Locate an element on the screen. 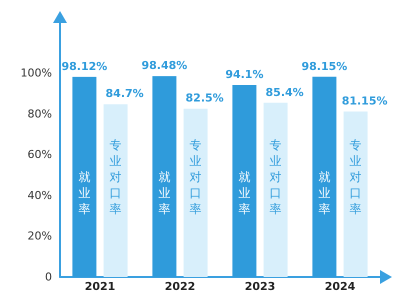  x-tick-label: 2024 is located at coordinates (340, 286).